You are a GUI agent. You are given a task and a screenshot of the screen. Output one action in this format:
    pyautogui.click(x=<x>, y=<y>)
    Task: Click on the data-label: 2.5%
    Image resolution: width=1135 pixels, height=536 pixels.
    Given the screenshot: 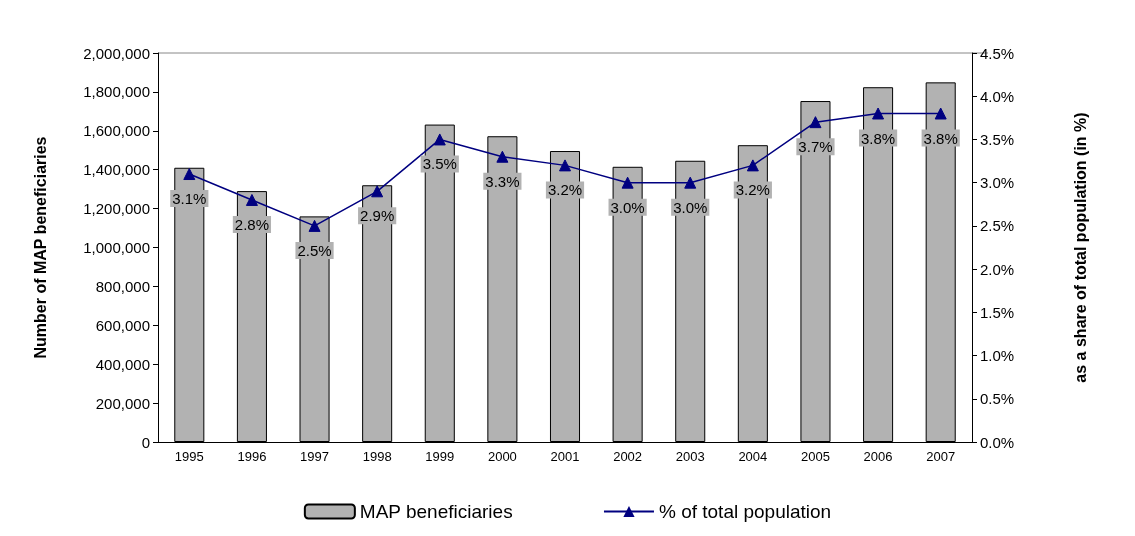 What is the action you would take?
    pyautogui.click(x=314, y=250)
    